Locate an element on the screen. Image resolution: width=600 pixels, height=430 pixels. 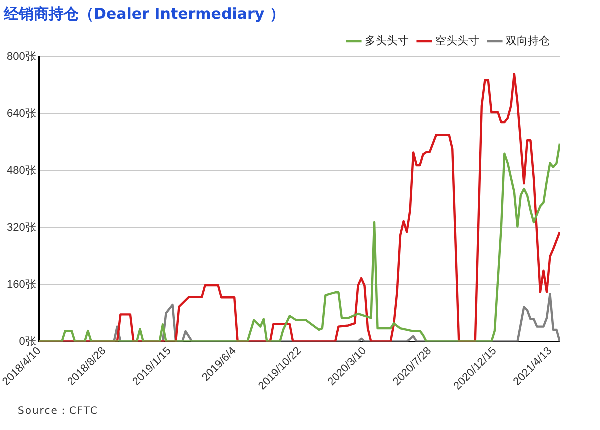
y-tick-label: 480张 is located at coordinates (21, 170).